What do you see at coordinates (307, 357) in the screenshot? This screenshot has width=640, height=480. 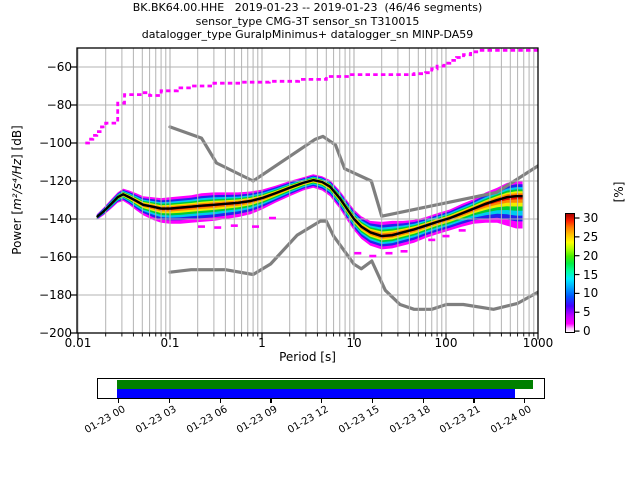 I see `x-axis-label: Period [s]` at bounding box center [307, 357].